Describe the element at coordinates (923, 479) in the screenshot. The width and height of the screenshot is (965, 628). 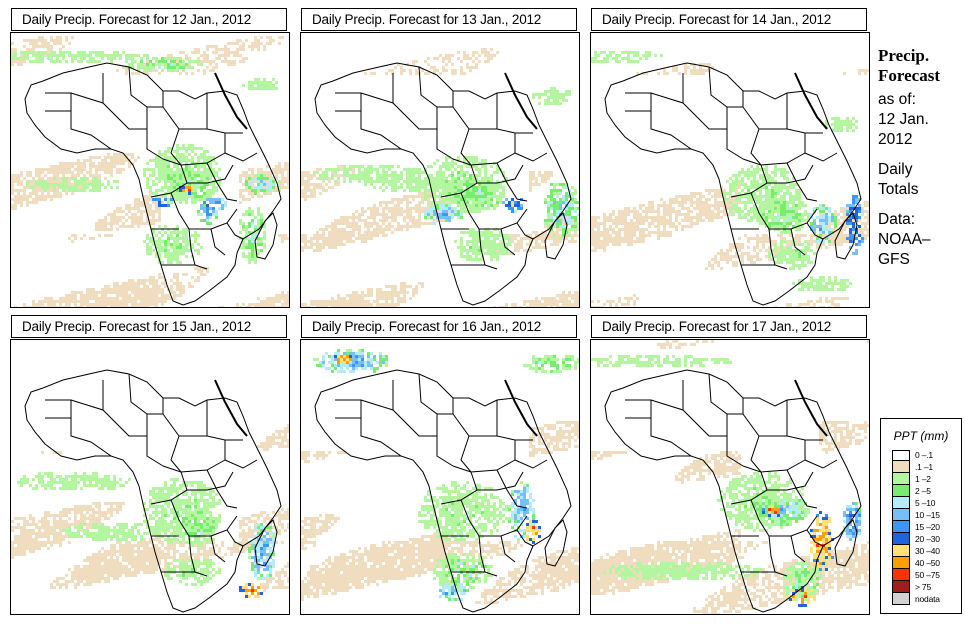
I see `legend-label: 1 –2` at that location.